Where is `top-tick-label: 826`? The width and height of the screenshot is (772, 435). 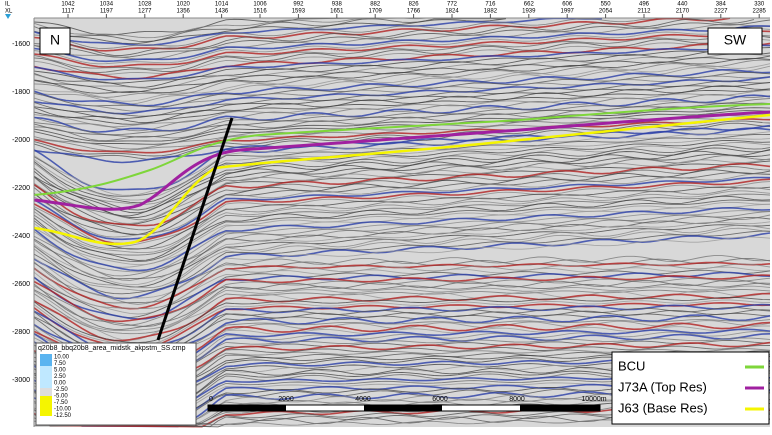
top-tick-label: 826 is located at coordinates (414, 5).